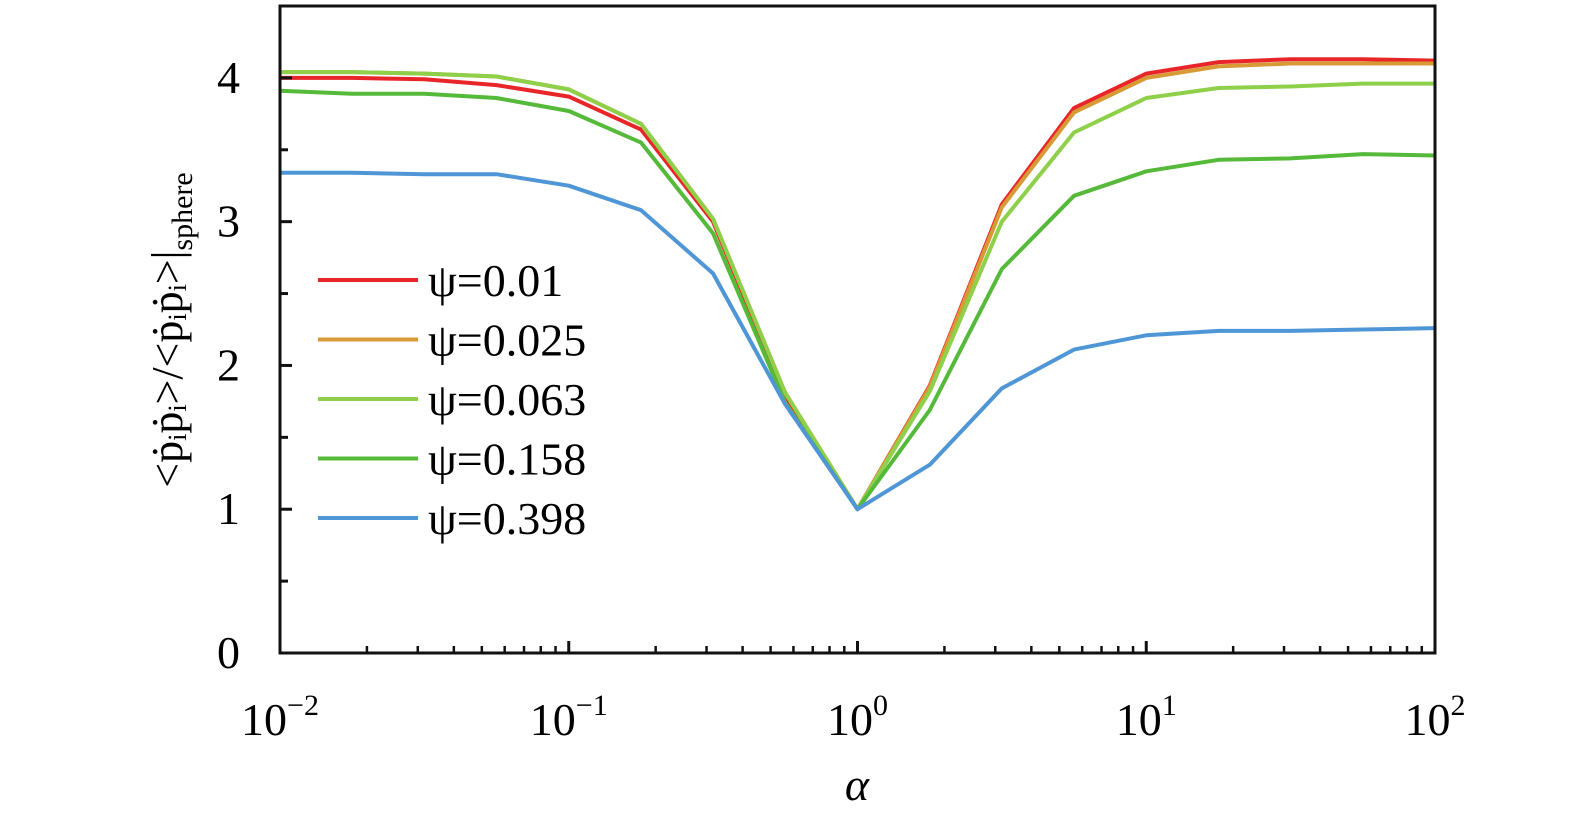 Image resolution: width=1575 pixels, height=819 pixels. What do you see at coordinates (228, 221) in the screenshot?
I see `y-tick-label: 3` at bounding box center [228, 221].